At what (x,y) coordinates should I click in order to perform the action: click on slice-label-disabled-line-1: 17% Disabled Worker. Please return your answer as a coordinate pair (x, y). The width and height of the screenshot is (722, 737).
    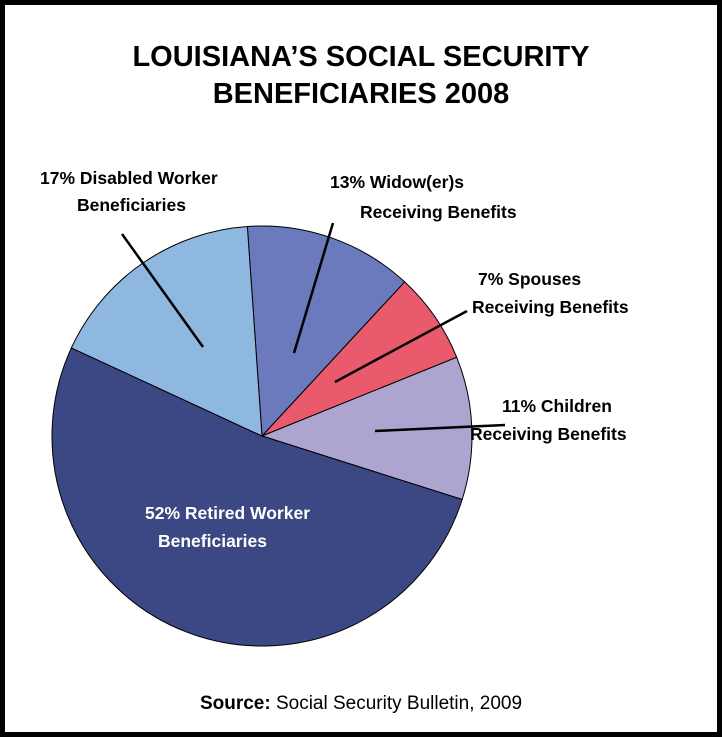
    Looking at the image, I should click on (129, 178).